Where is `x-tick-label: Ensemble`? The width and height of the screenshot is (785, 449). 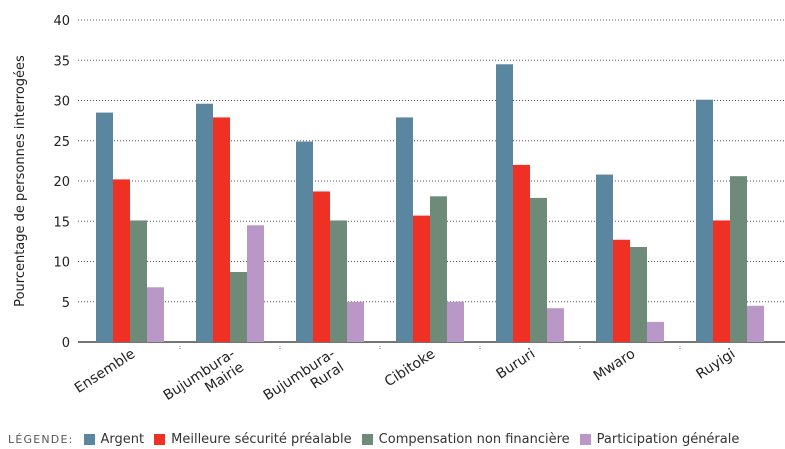
x-tick-label: Ensemble is located at coordinates (105, 371).